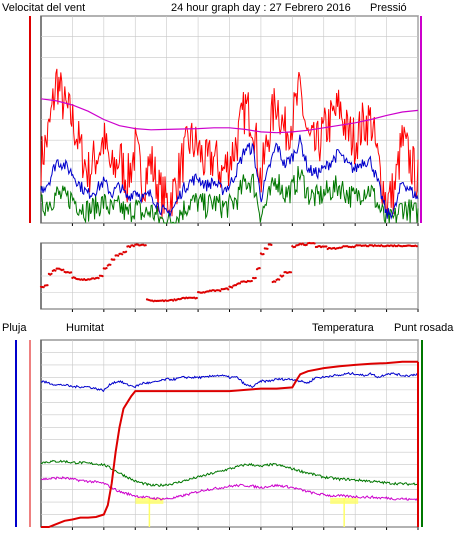 The image size is (462, 555). Describe the element at coordinates (229, 116) in the screenshot. I see `pressure-series` at that location.